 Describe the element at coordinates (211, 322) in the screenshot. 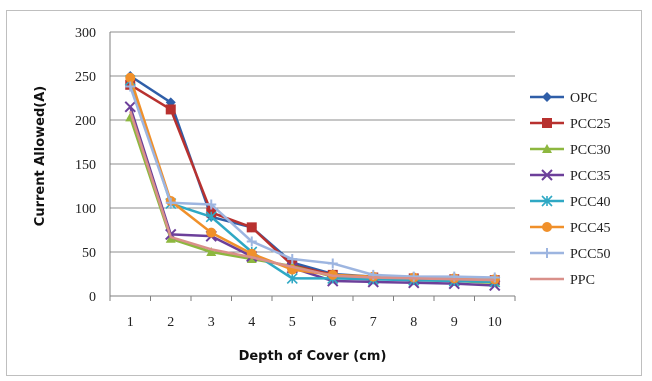

I see `x-tick-label: 3` at that location.